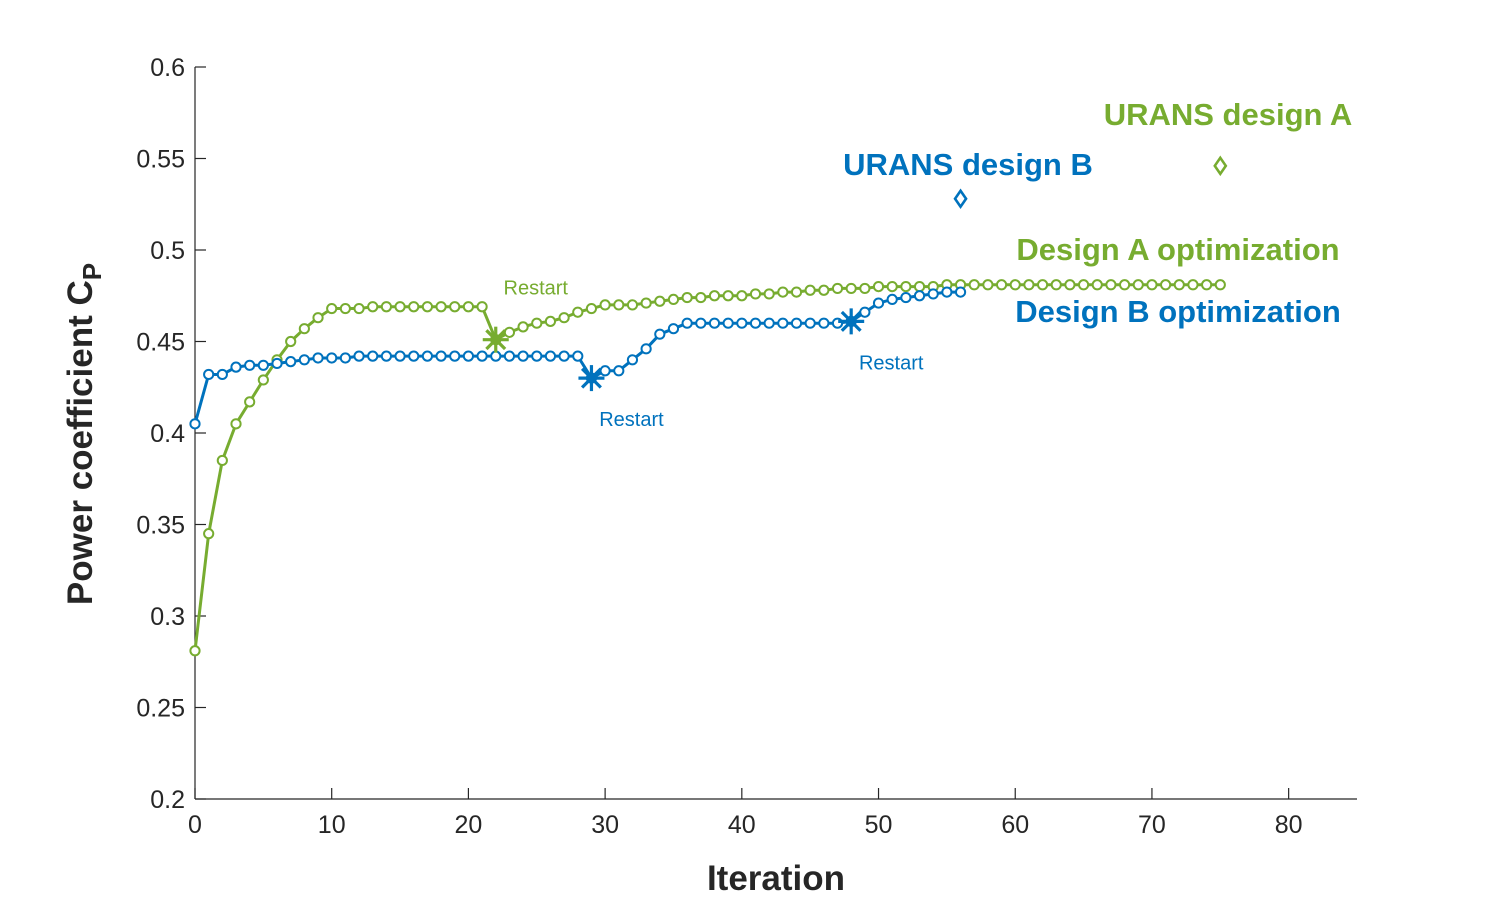  What do you see at coordinates (605, 825) in the screenshot?
I see `x-tick-label: 30` at bounding box center [605, 825].